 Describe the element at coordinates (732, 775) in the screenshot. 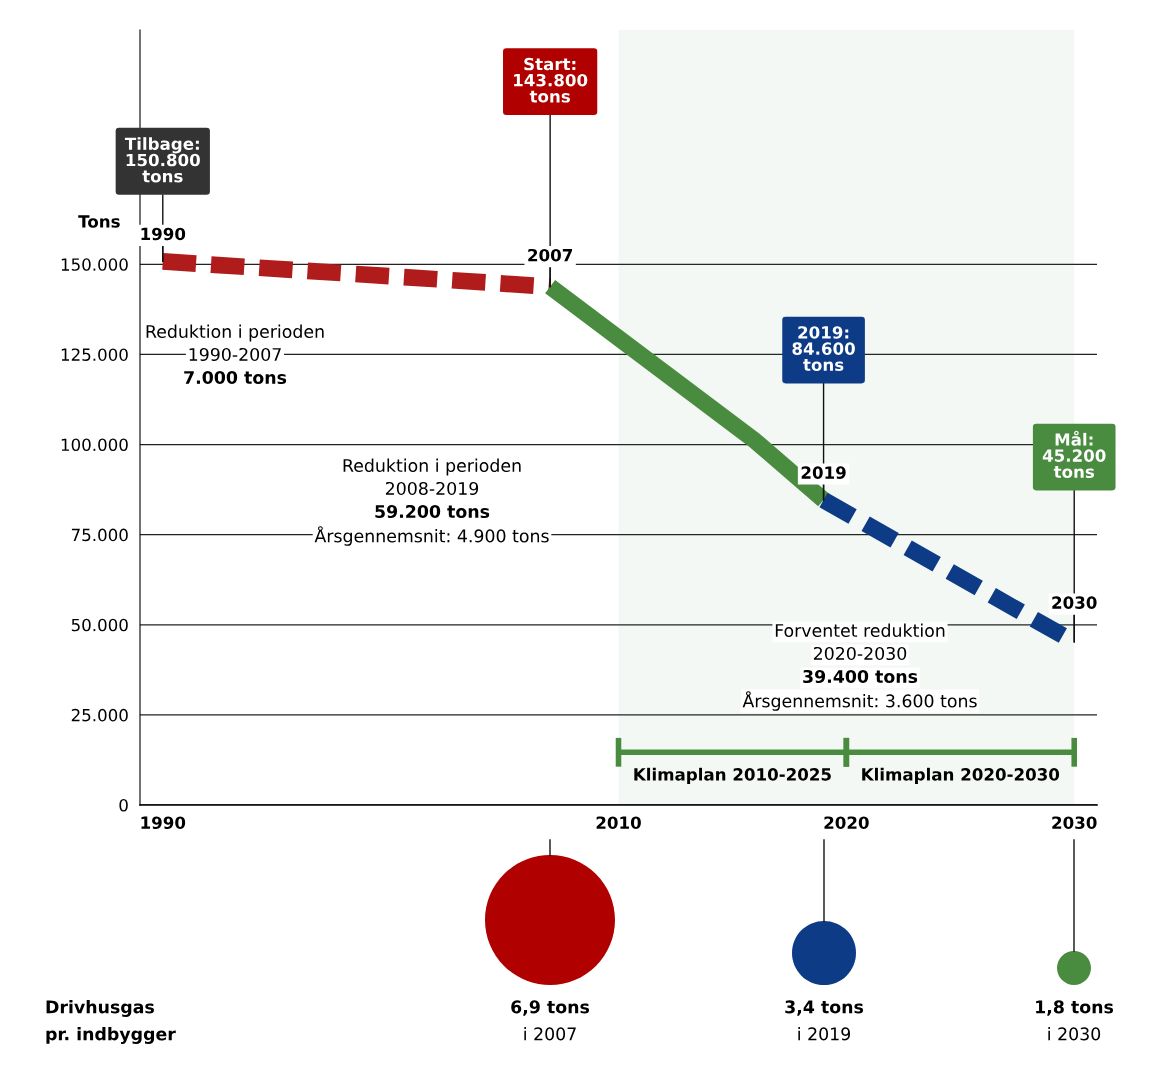

I see `band-label: Klimaplan 2010-2025` at that location.